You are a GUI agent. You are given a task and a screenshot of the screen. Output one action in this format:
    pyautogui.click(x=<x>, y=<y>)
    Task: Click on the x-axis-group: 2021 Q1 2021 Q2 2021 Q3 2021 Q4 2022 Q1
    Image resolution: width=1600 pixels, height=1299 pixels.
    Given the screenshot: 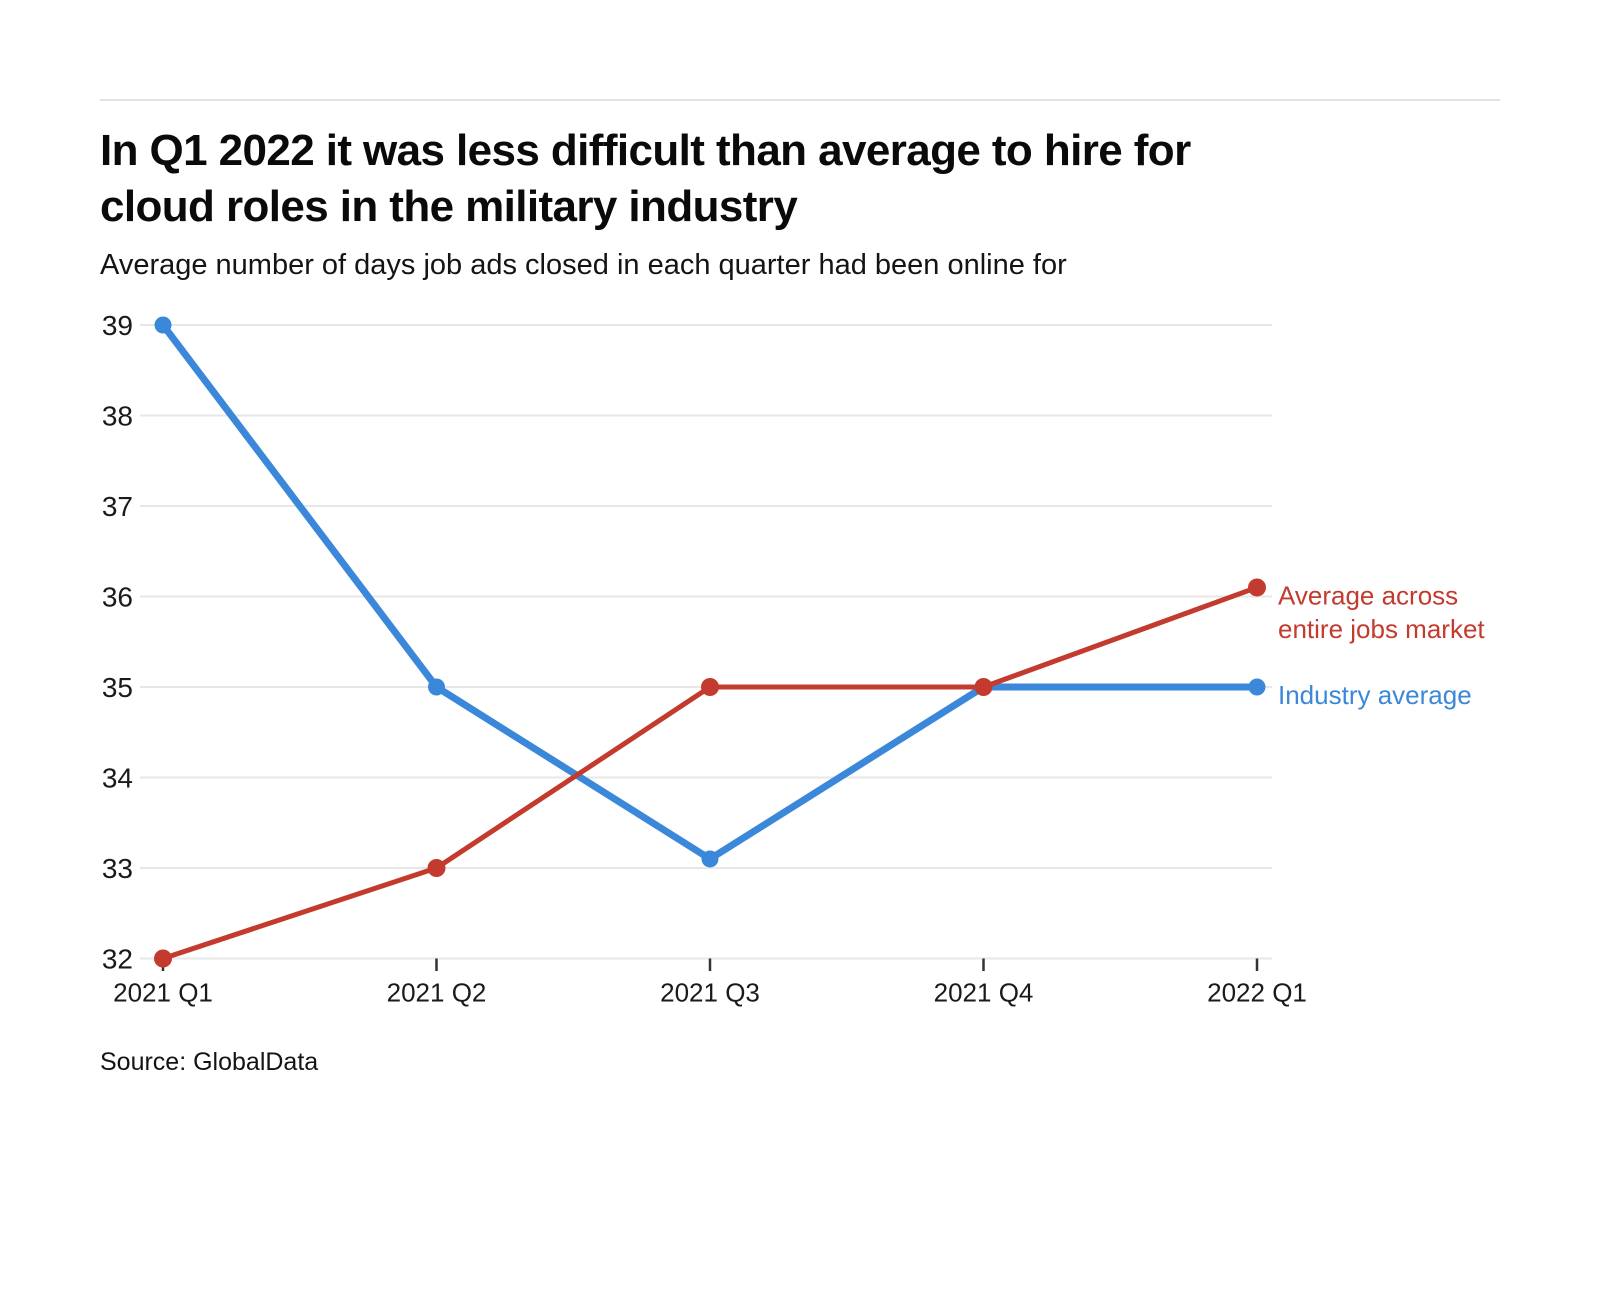 What is the action you would take?
    pyautogui.click(x=710, y=982)
    